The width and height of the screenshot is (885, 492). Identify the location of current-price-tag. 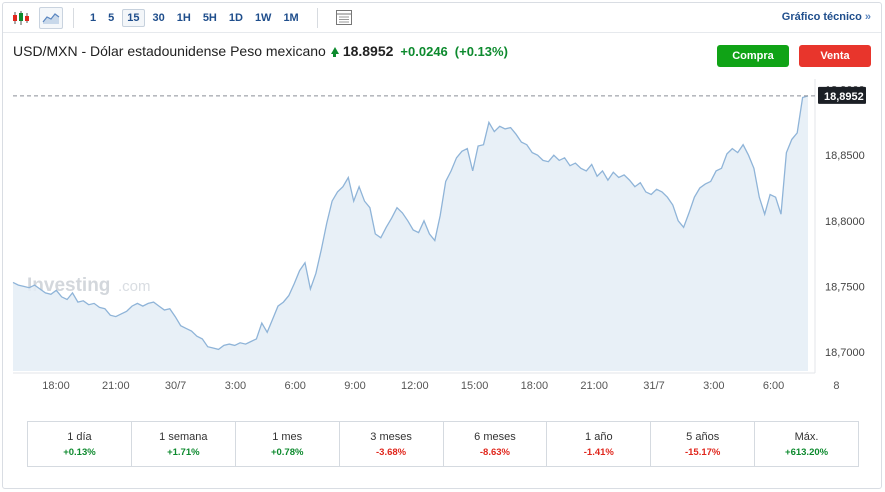
(842, 95).